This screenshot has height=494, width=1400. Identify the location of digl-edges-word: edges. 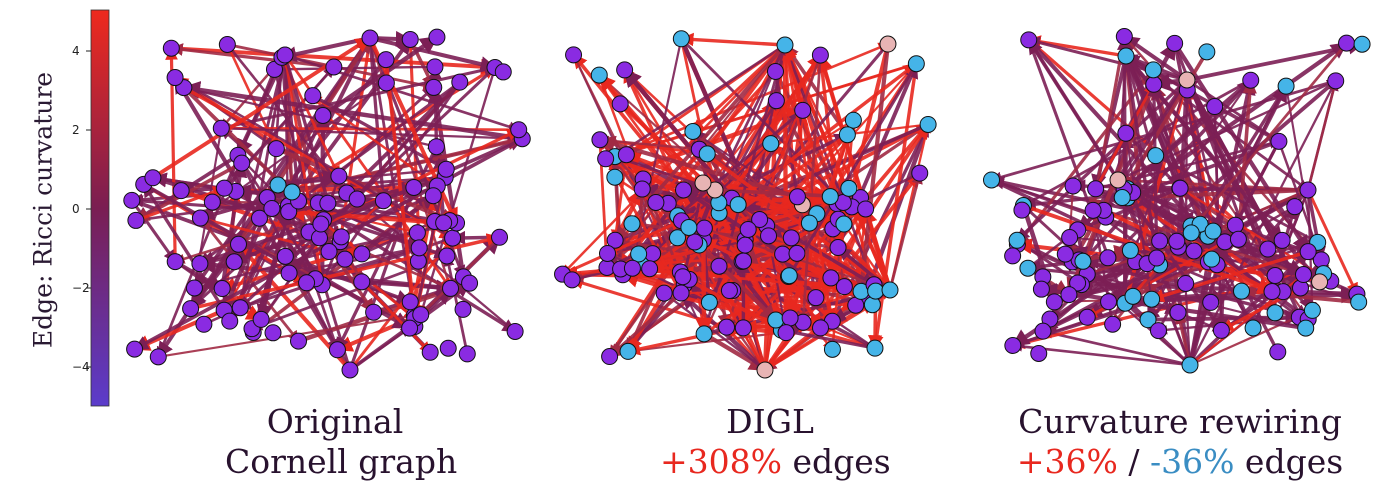
(836, 461).